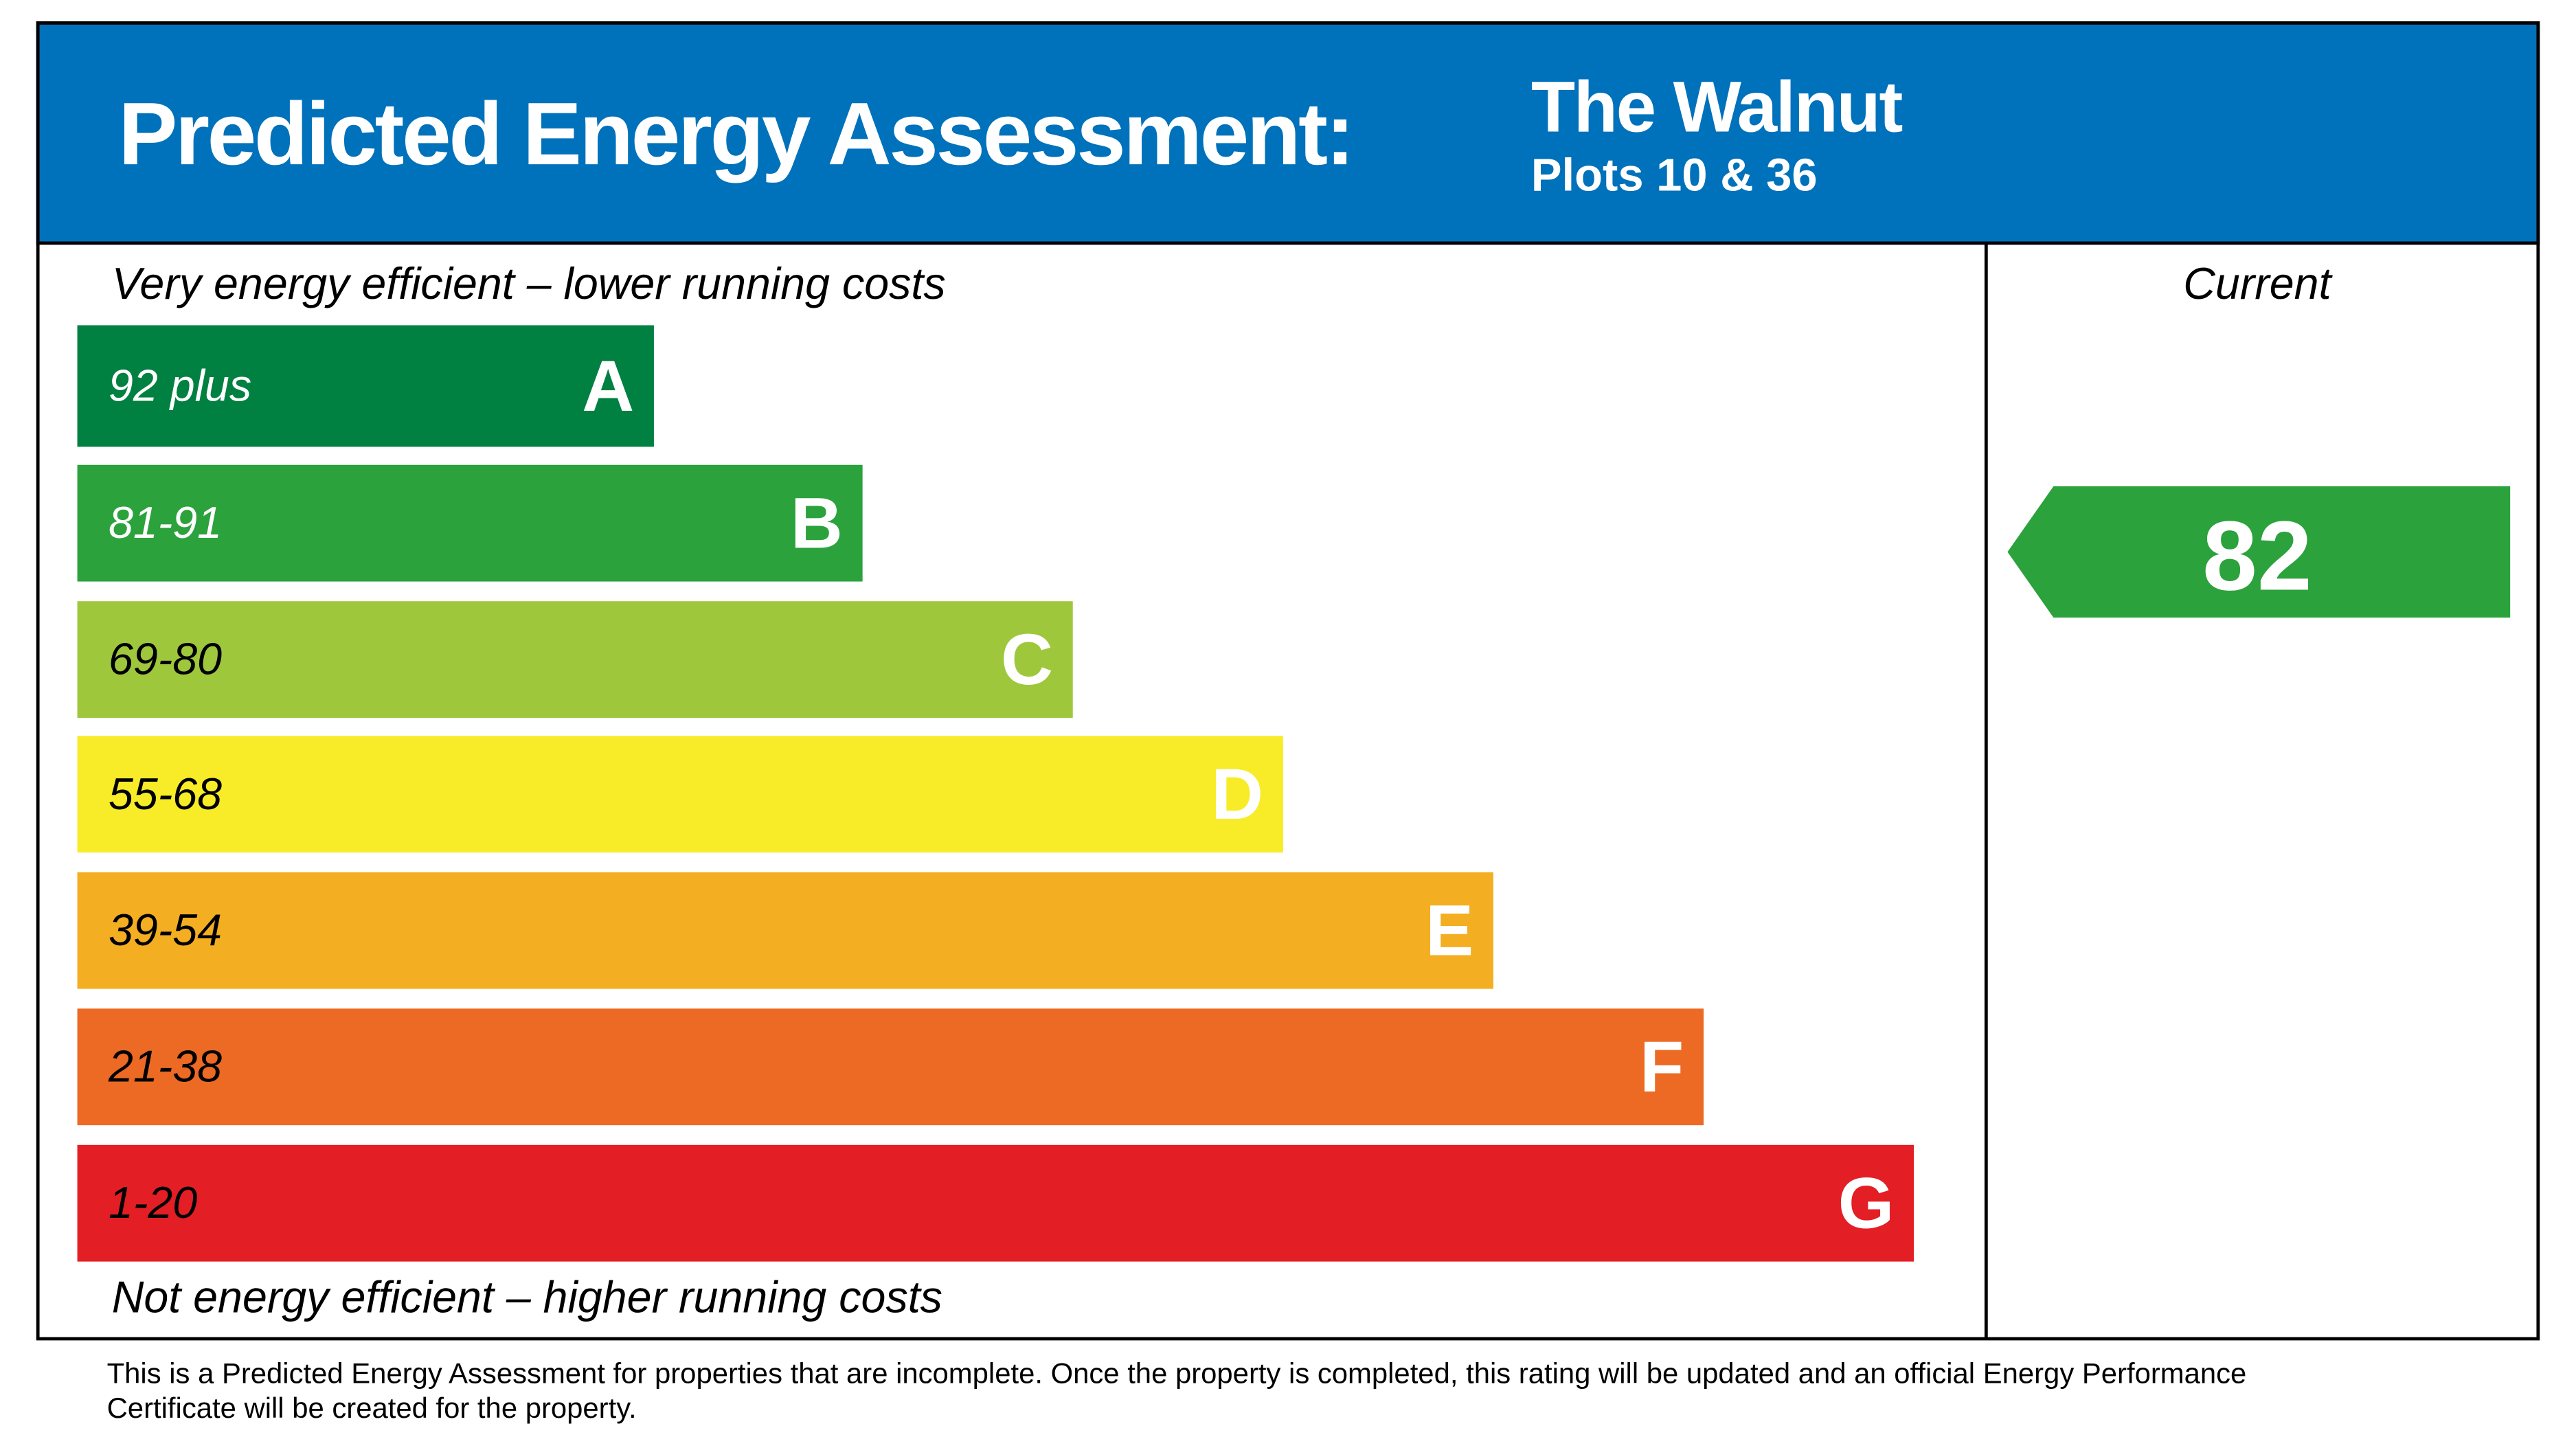 Image resolution: width=2576 pixels, height=1448 pixels. I want to click on current-label: Current, so click(2258, 283).